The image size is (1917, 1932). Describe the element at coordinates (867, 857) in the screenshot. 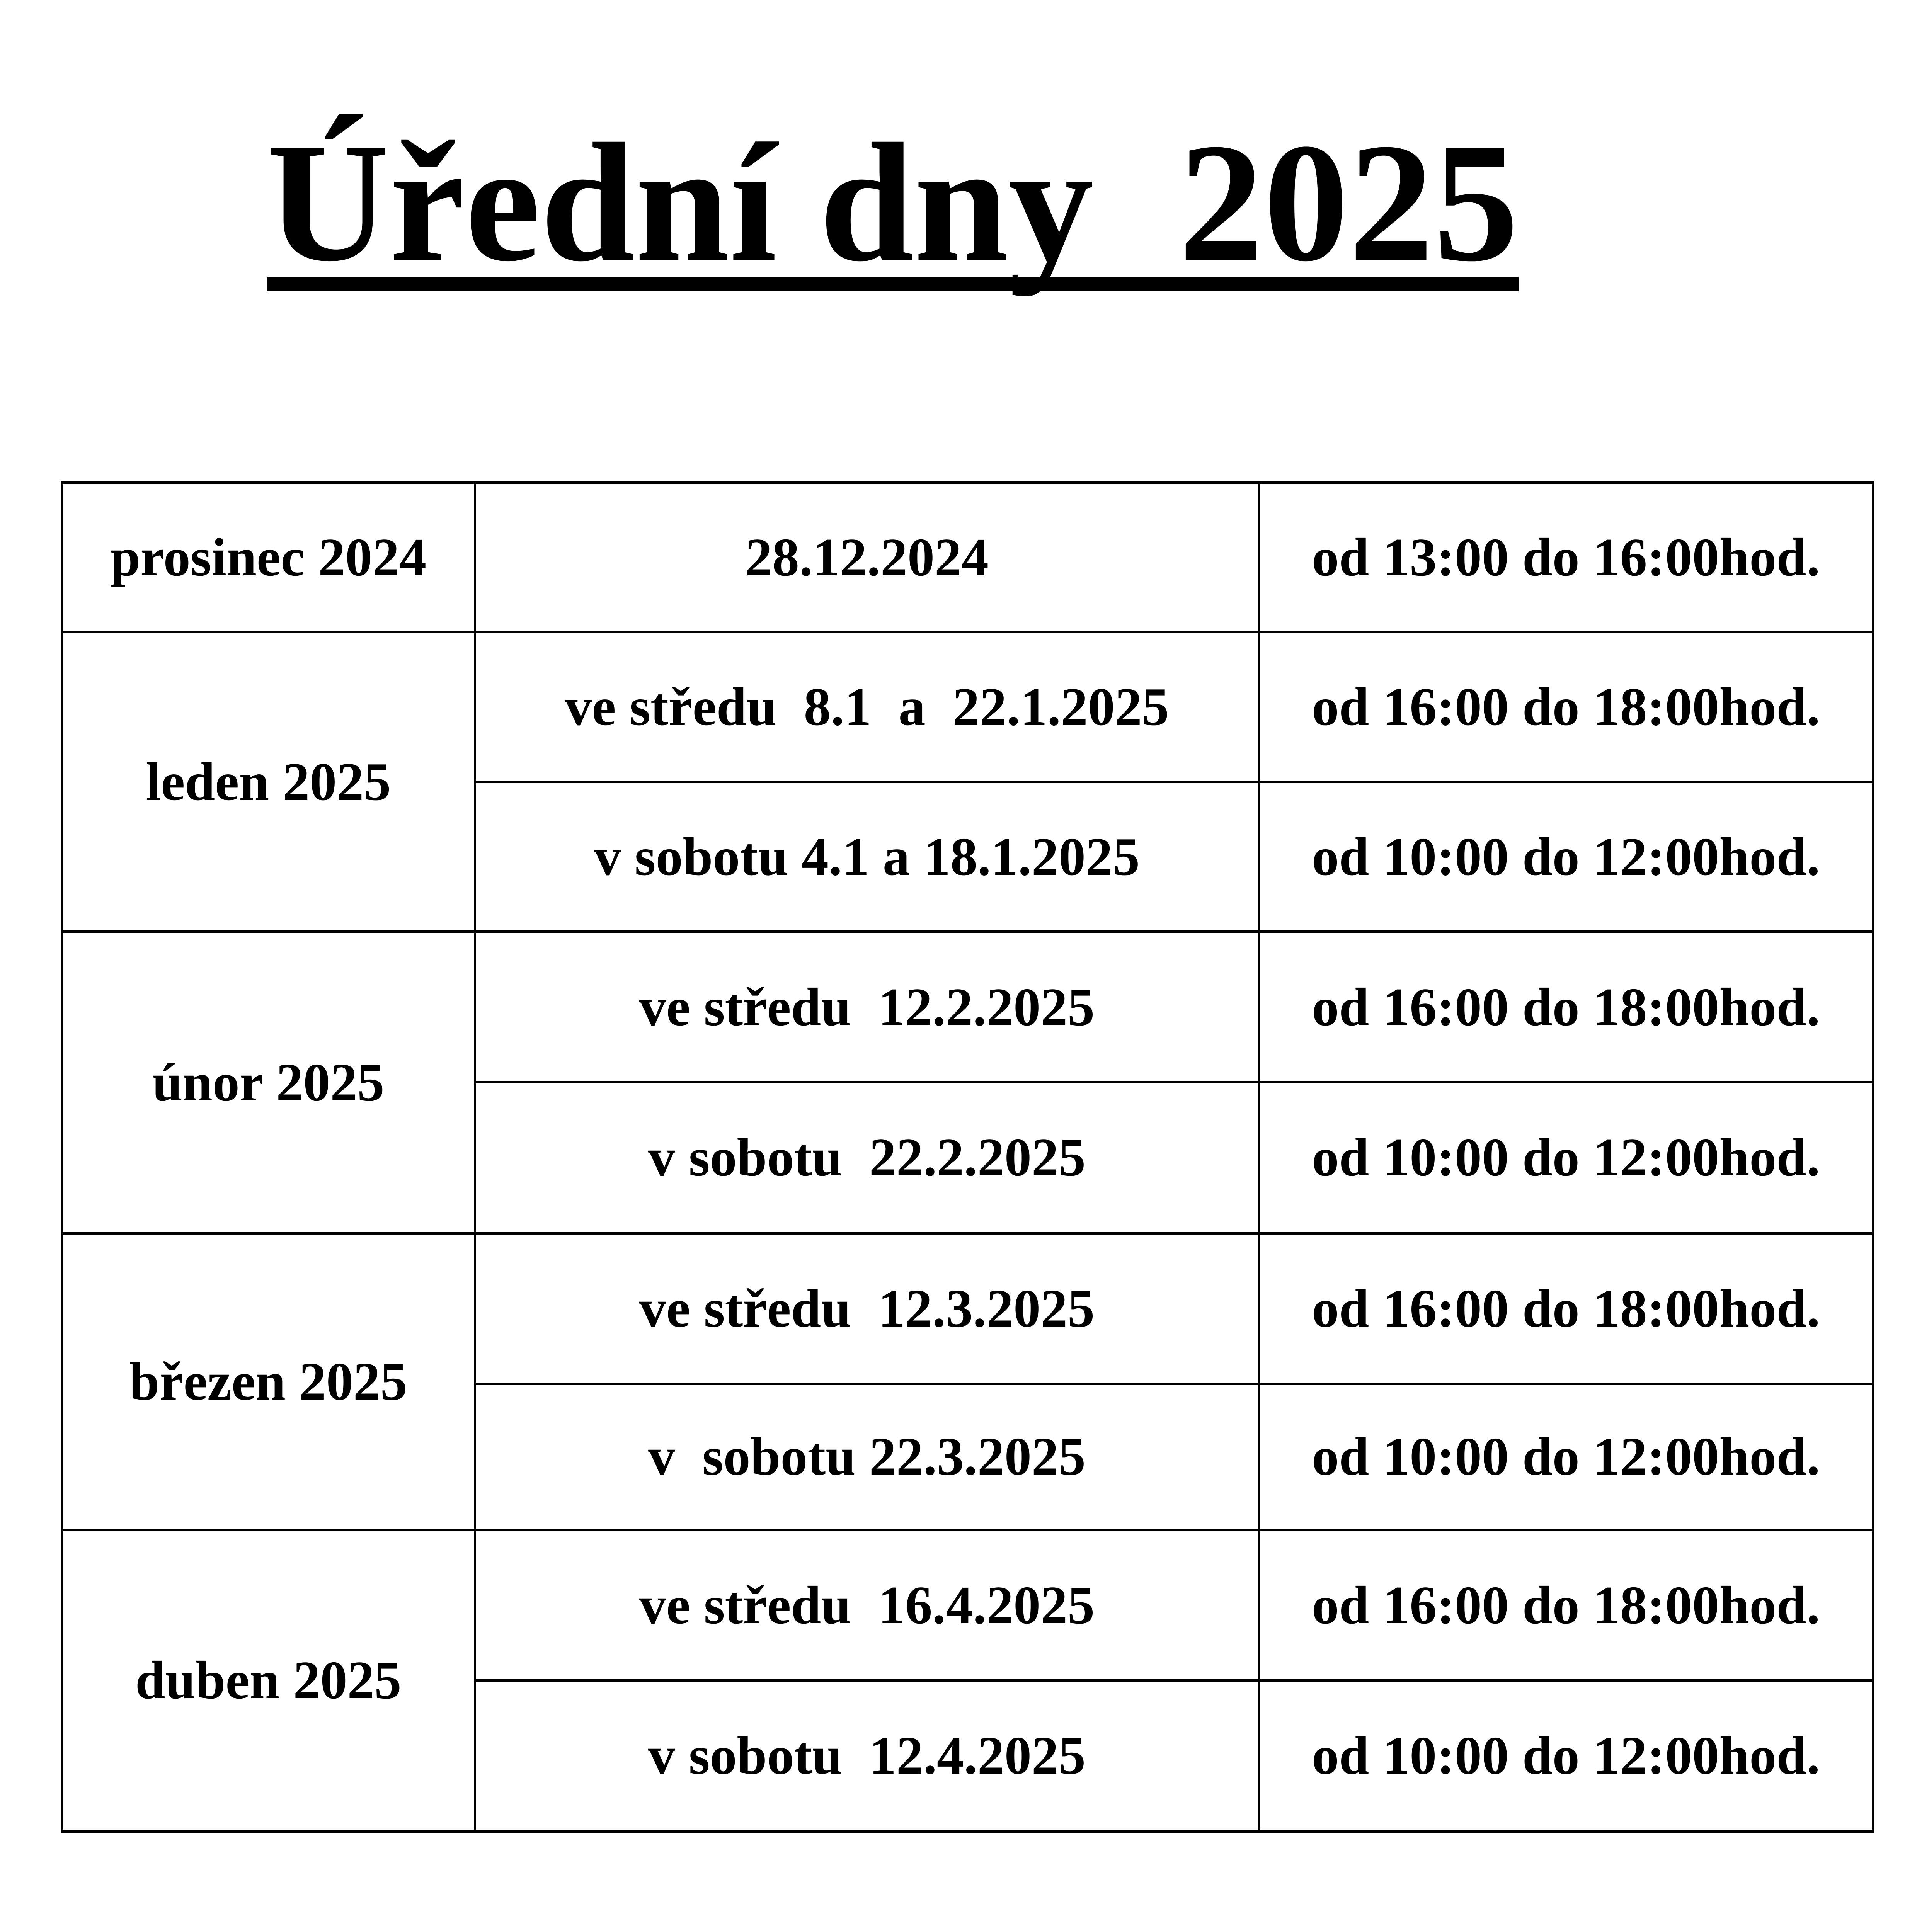

I see `schedule-date-cell: v sobotu 4.1 a 18.1.2025` at that location.